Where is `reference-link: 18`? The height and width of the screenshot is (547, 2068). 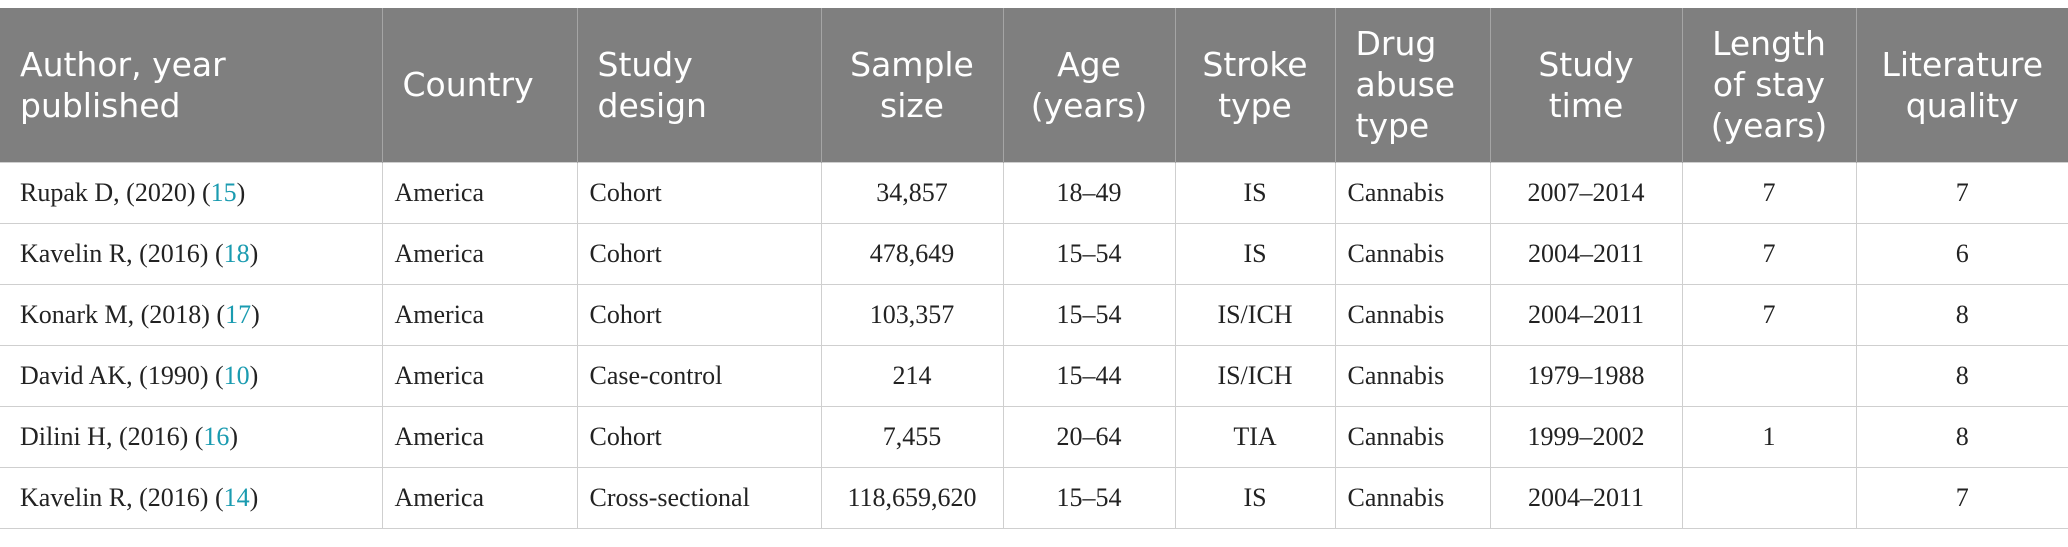
reference-link: 18 is located at coordinates (236, 253).